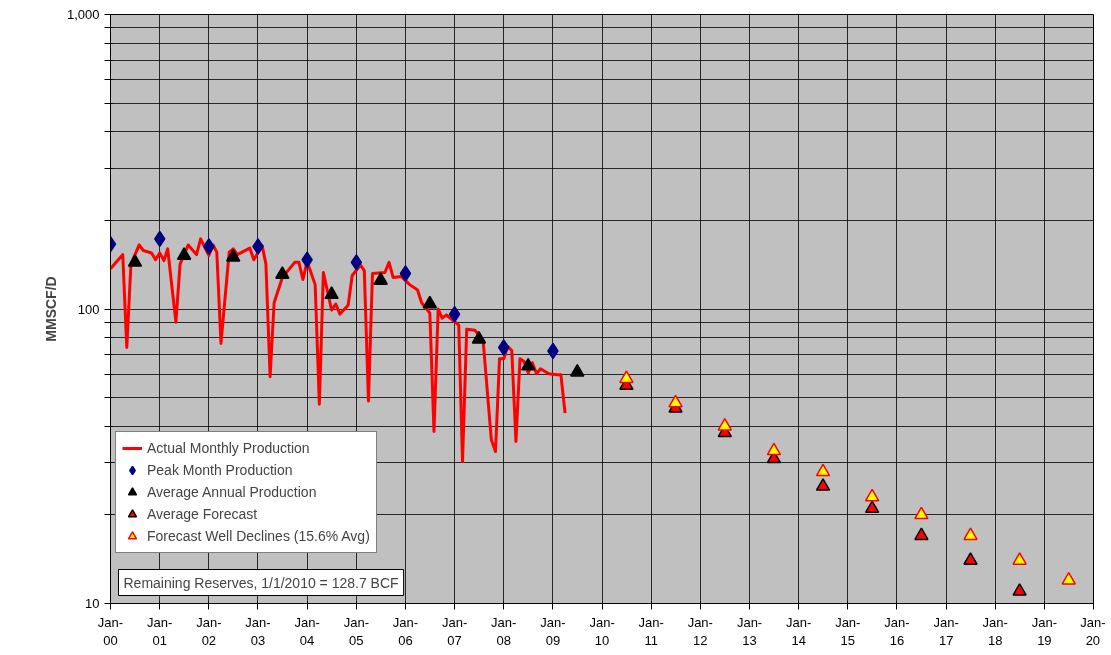 The height and width of the screenshot is (655, 1111). What do you see at coordinates (88, 309) in the screenshot?
I see `y-tick-label: 100` at bounding box center [88, 309].